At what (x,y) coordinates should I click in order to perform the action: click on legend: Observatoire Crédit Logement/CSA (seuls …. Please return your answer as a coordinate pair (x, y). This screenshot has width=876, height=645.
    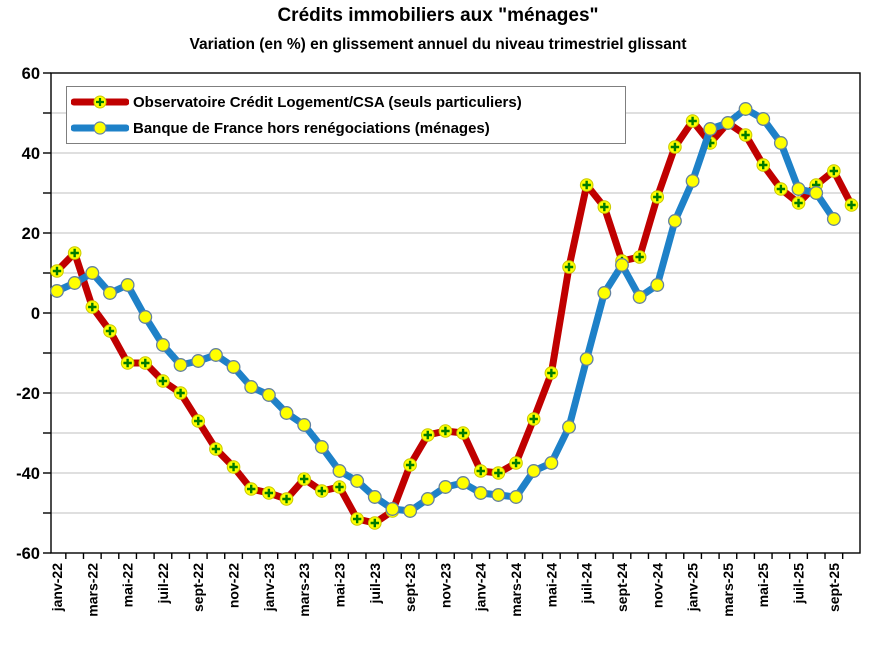
    Looking at the image, I should click on (346, 115).